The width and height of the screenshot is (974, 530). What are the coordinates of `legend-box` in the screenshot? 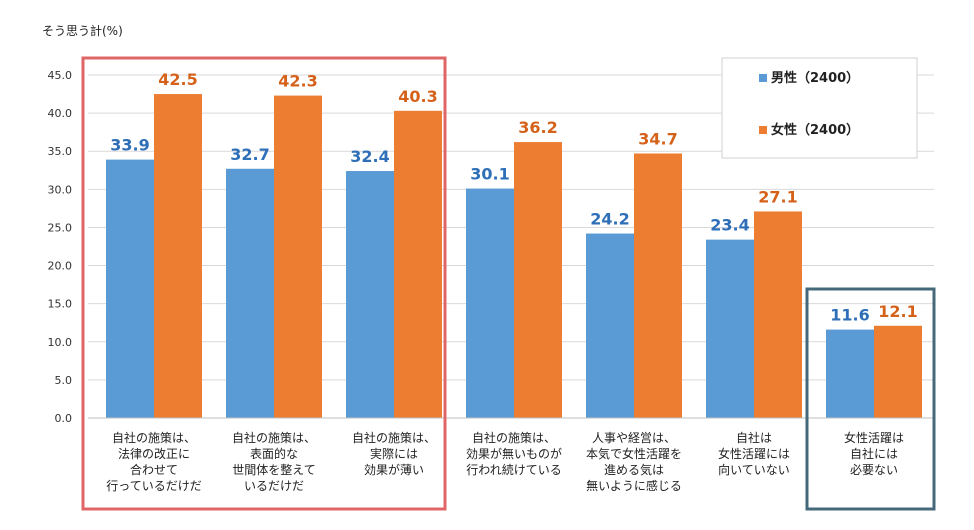 It's located at (819, 108).